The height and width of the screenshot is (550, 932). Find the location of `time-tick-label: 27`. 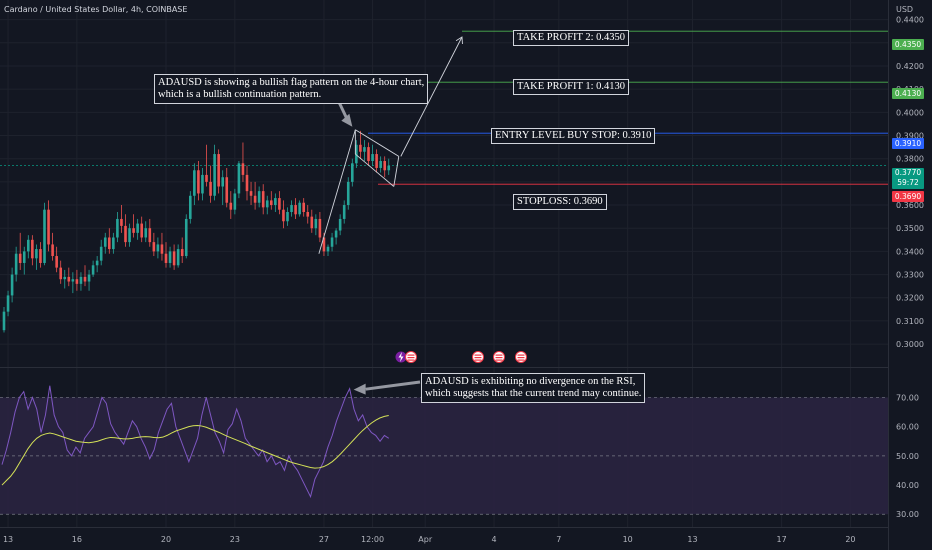

time-tick-label: 27 is located at coordinates (324, 539).